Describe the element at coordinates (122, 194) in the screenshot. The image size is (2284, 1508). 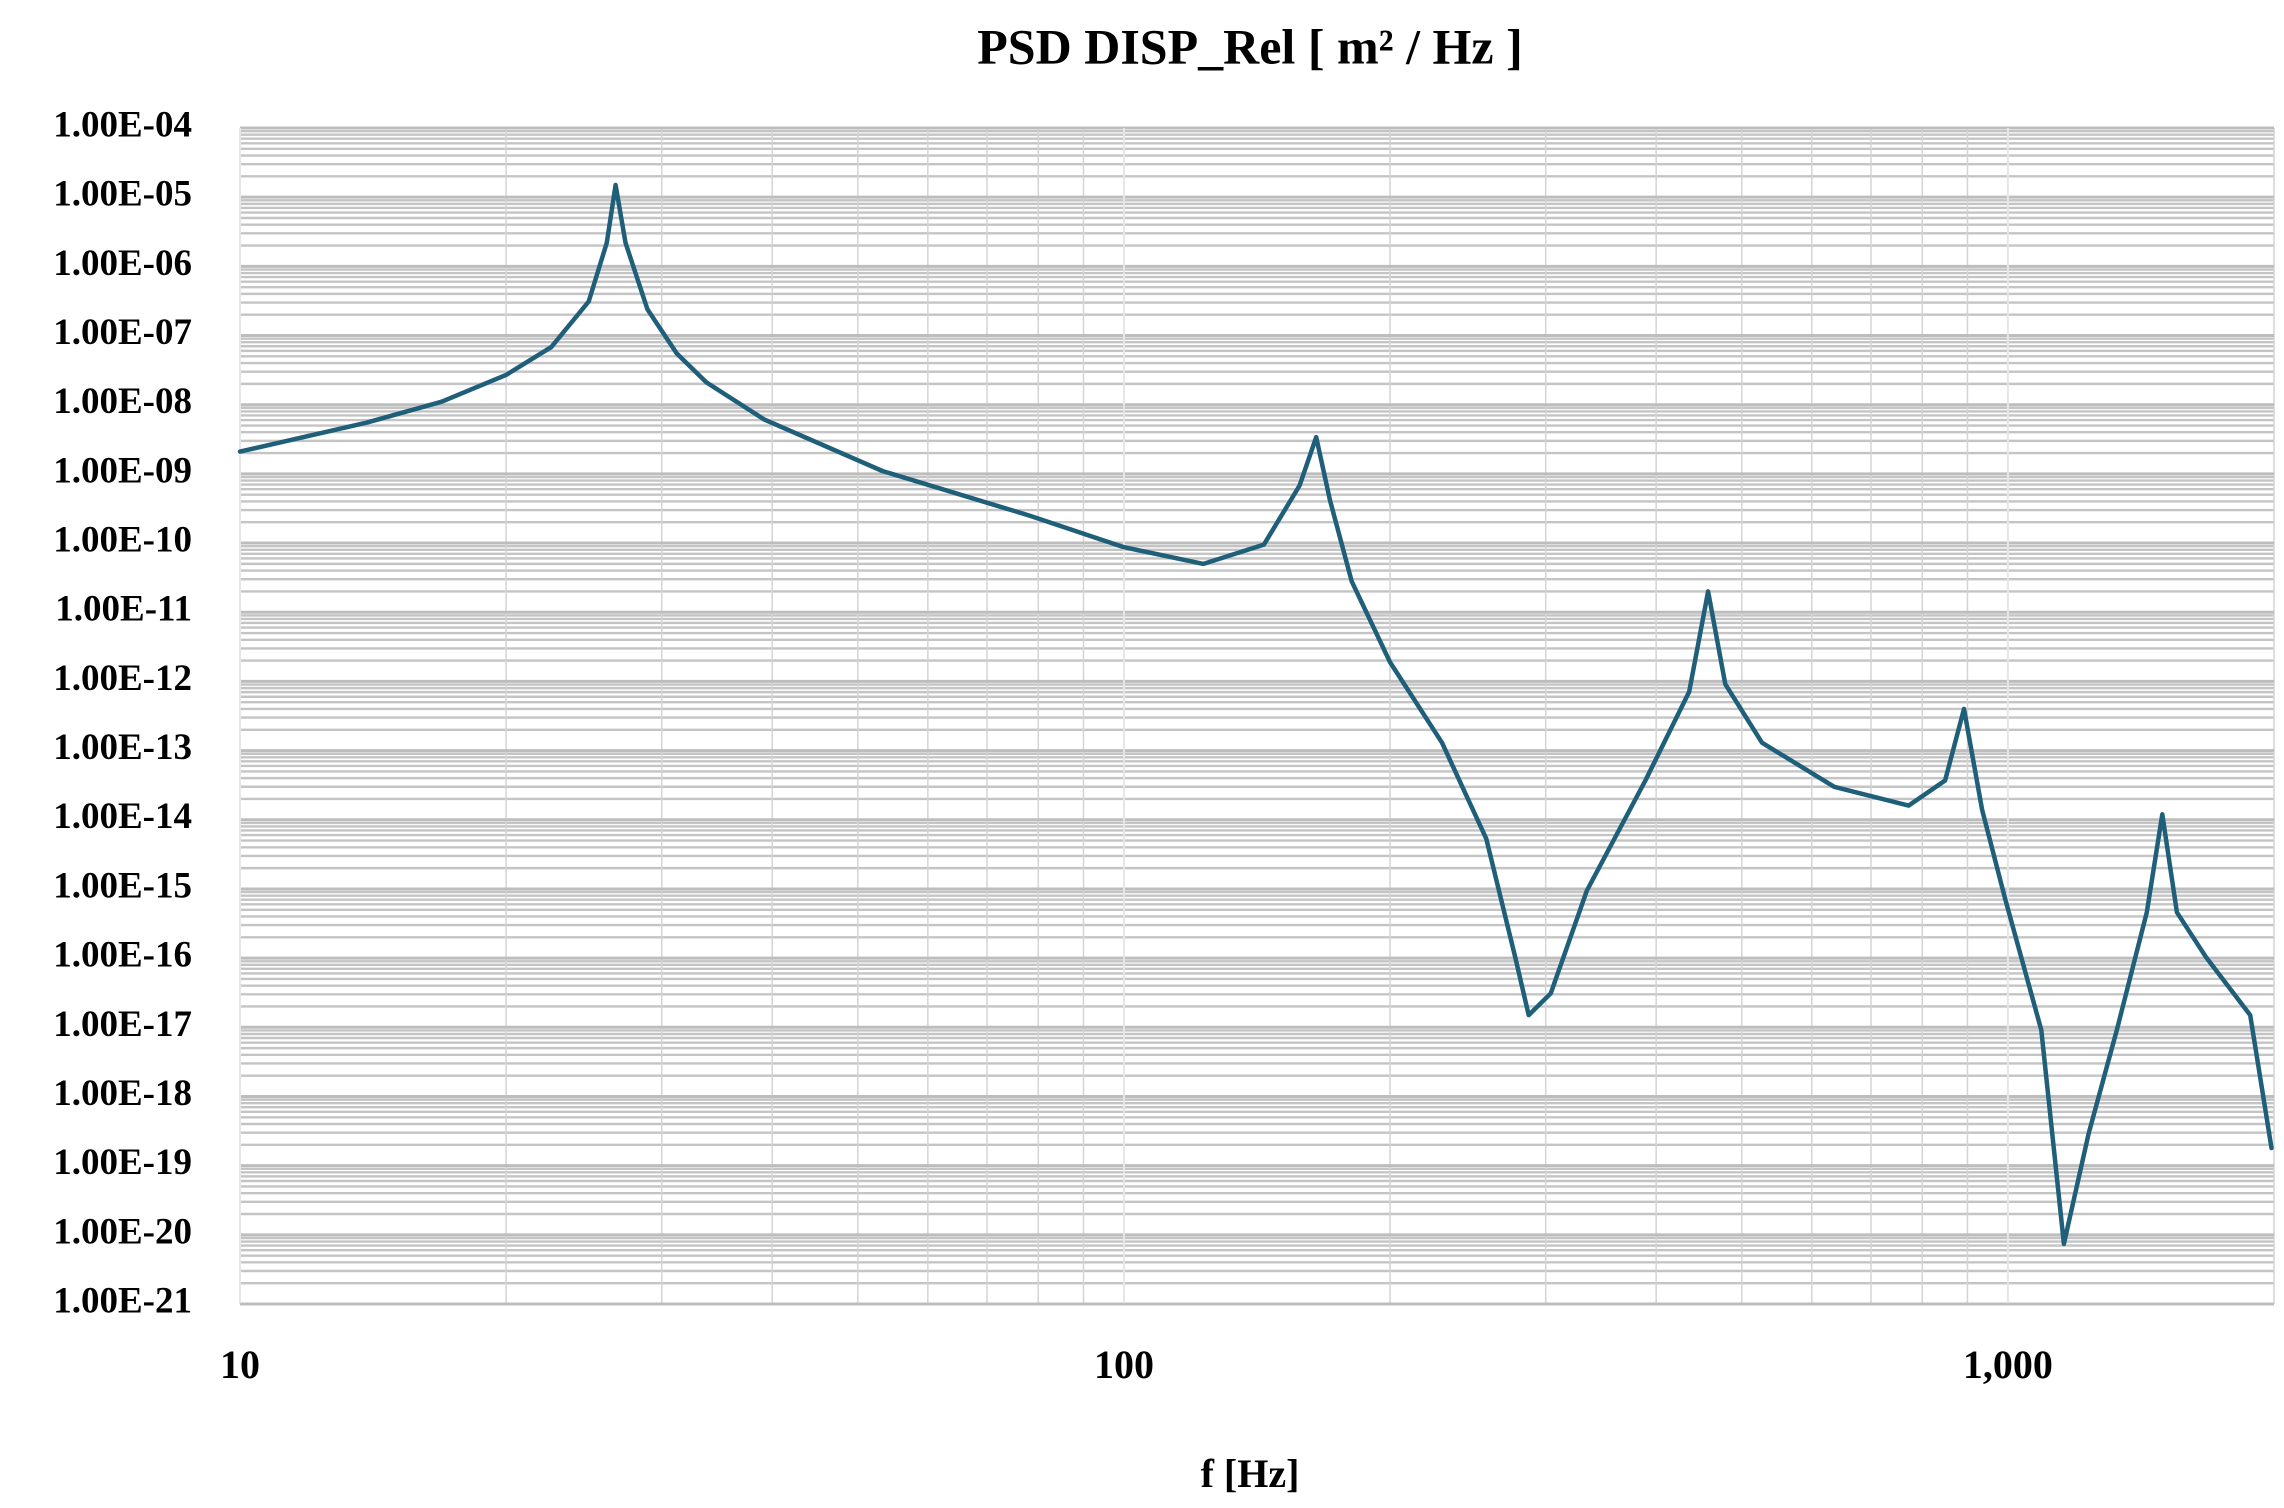
I see `y-tick-label: 1.00E-05` at that location.